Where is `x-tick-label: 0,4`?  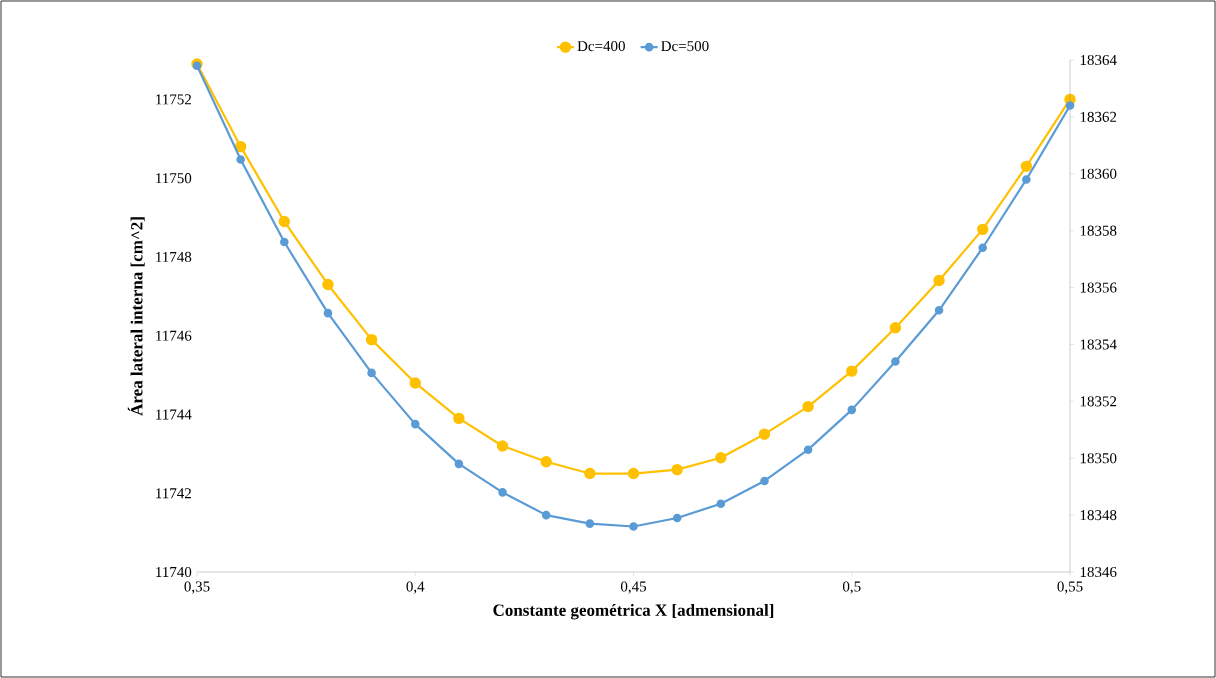
x-tick-label: 0,4 is located at coordinates (415, 587).